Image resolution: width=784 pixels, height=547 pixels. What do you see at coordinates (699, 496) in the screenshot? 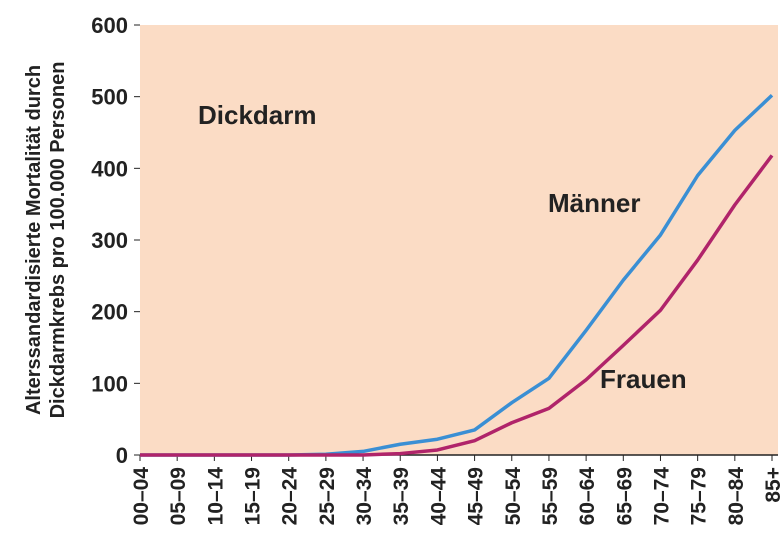
I see `x-tick-label: 75–79` at bounding box center [699, 496].